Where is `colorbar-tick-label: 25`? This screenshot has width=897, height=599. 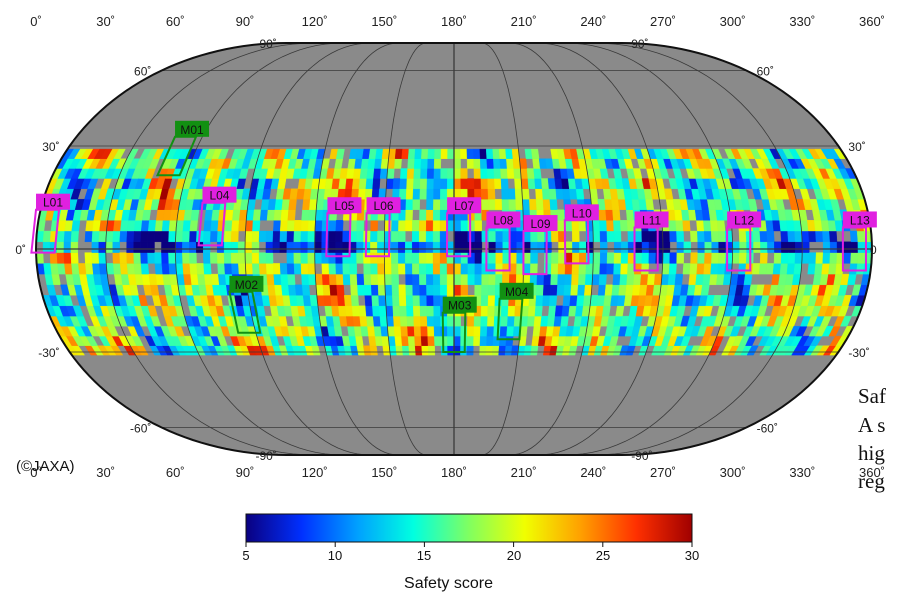
colorbar-tick-label: 25 is located at coordinates (603, 555).